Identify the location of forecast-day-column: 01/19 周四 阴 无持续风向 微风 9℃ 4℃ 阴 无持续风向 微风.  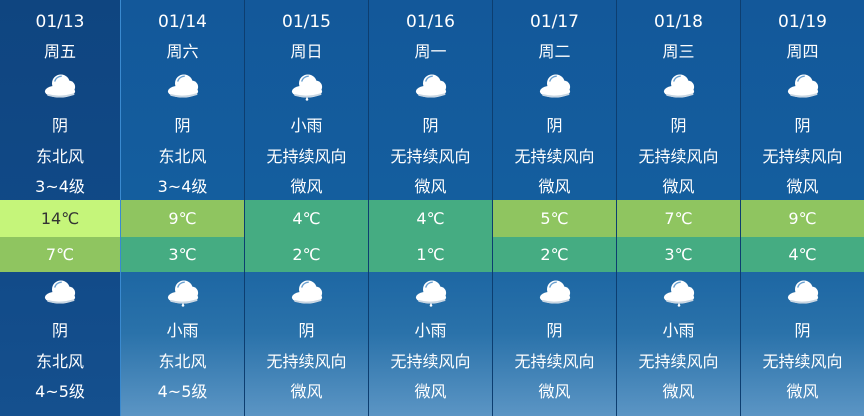
(802, 208).